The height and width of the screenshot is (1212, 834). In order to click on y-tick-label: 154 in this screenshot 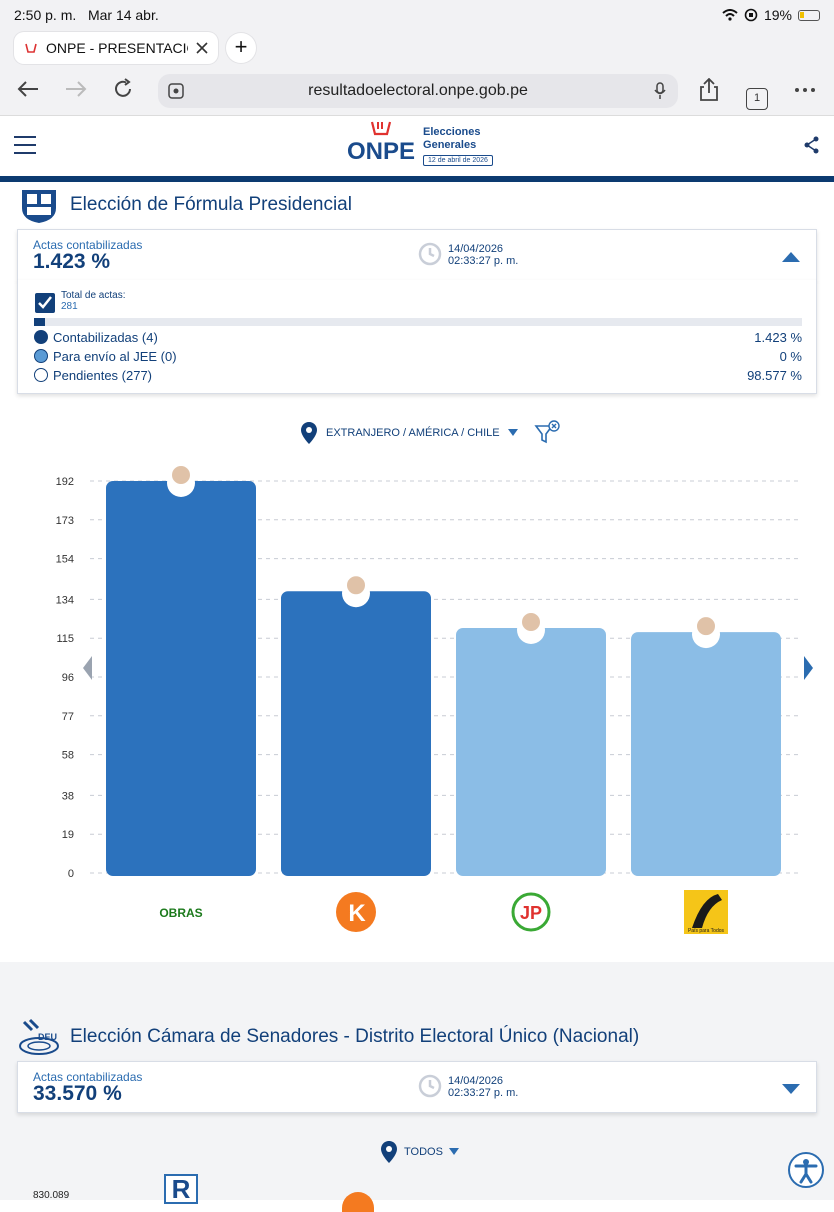, I will do `click(65, 560)`.